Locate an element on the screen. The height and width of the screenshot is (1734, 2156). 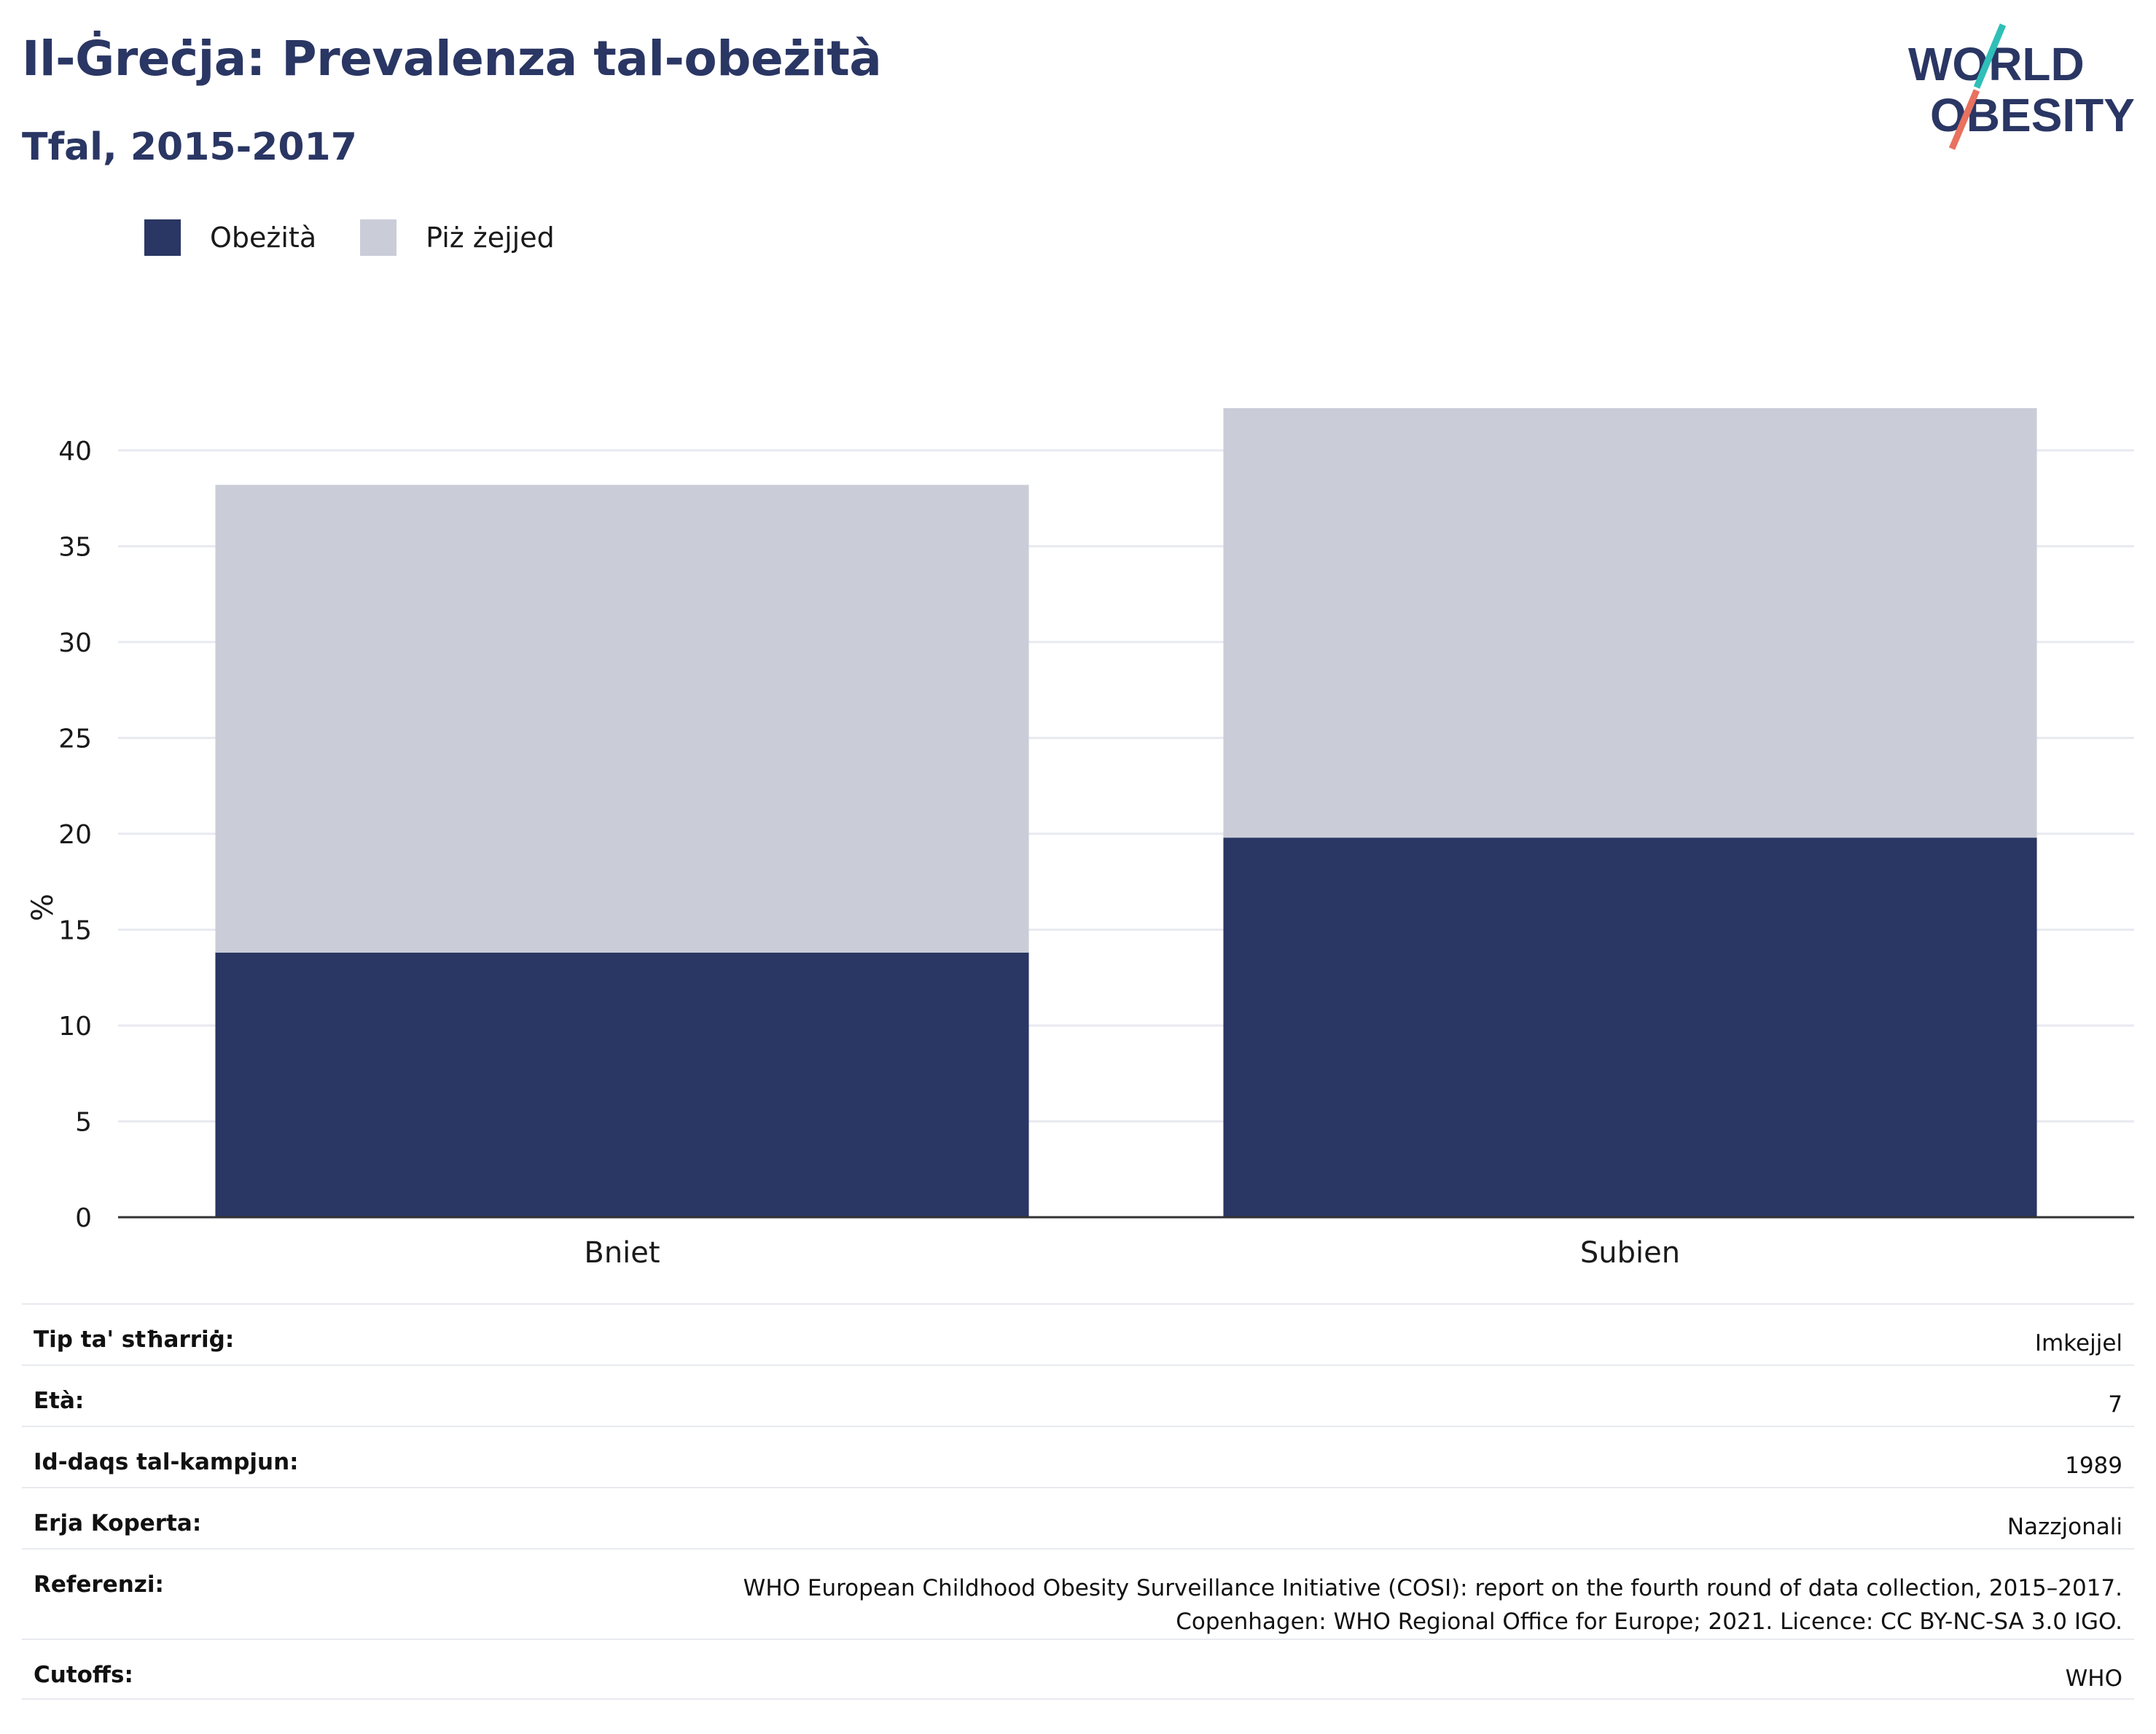
chart-title: Il-Ġreċja: Prevalenza tal-obeżità is located at coordinates (452, 59).